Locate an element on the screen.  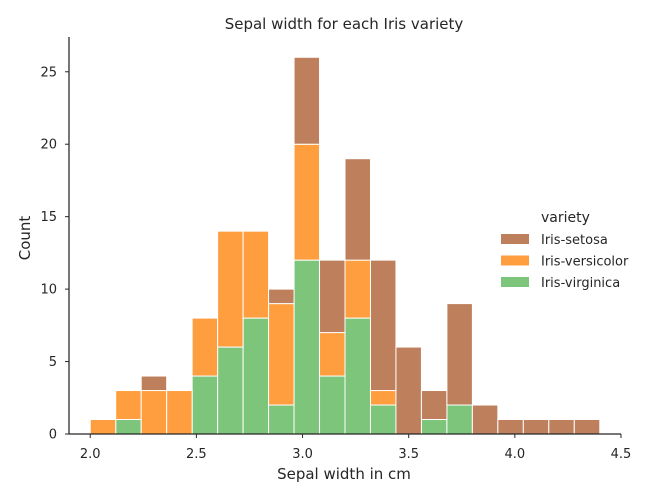
legend-label-iris-versicolor: Iris-versicolor is located at coordinates (585, 262).